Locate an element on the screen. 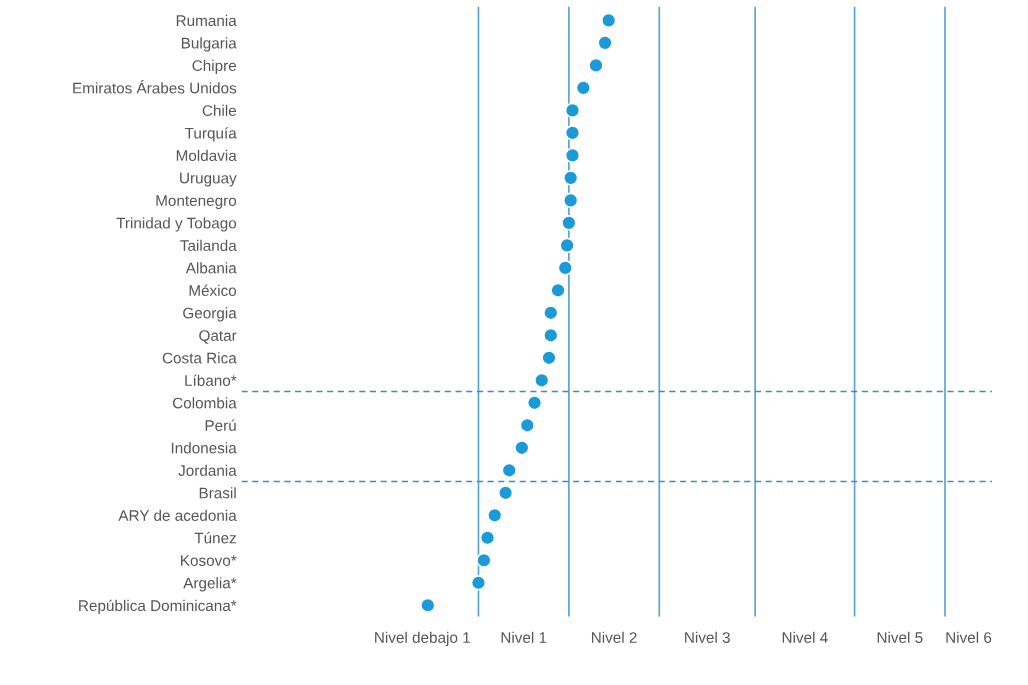 This screenshot has width=1028, height=685. y-tick-label: Albania is located at coordinates (211, 268).